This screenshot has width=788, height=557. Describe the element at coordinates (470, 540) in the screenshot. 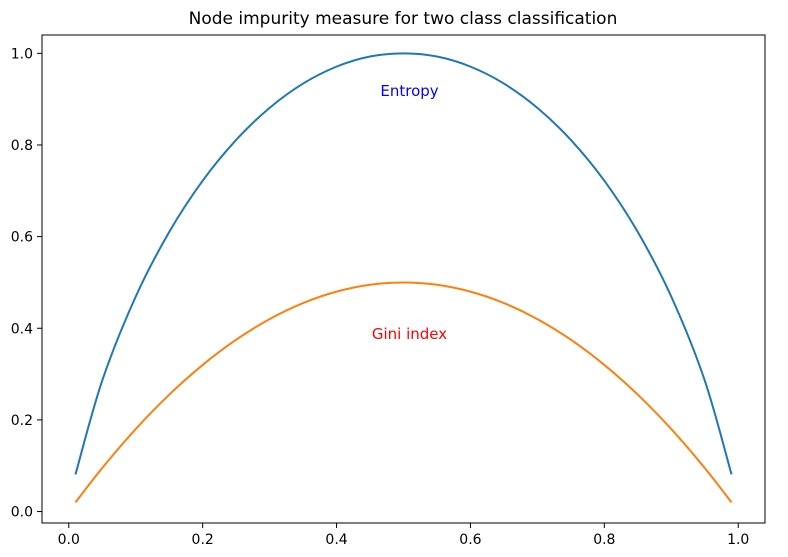

I see `x-tick-label: 0.6` at that location.